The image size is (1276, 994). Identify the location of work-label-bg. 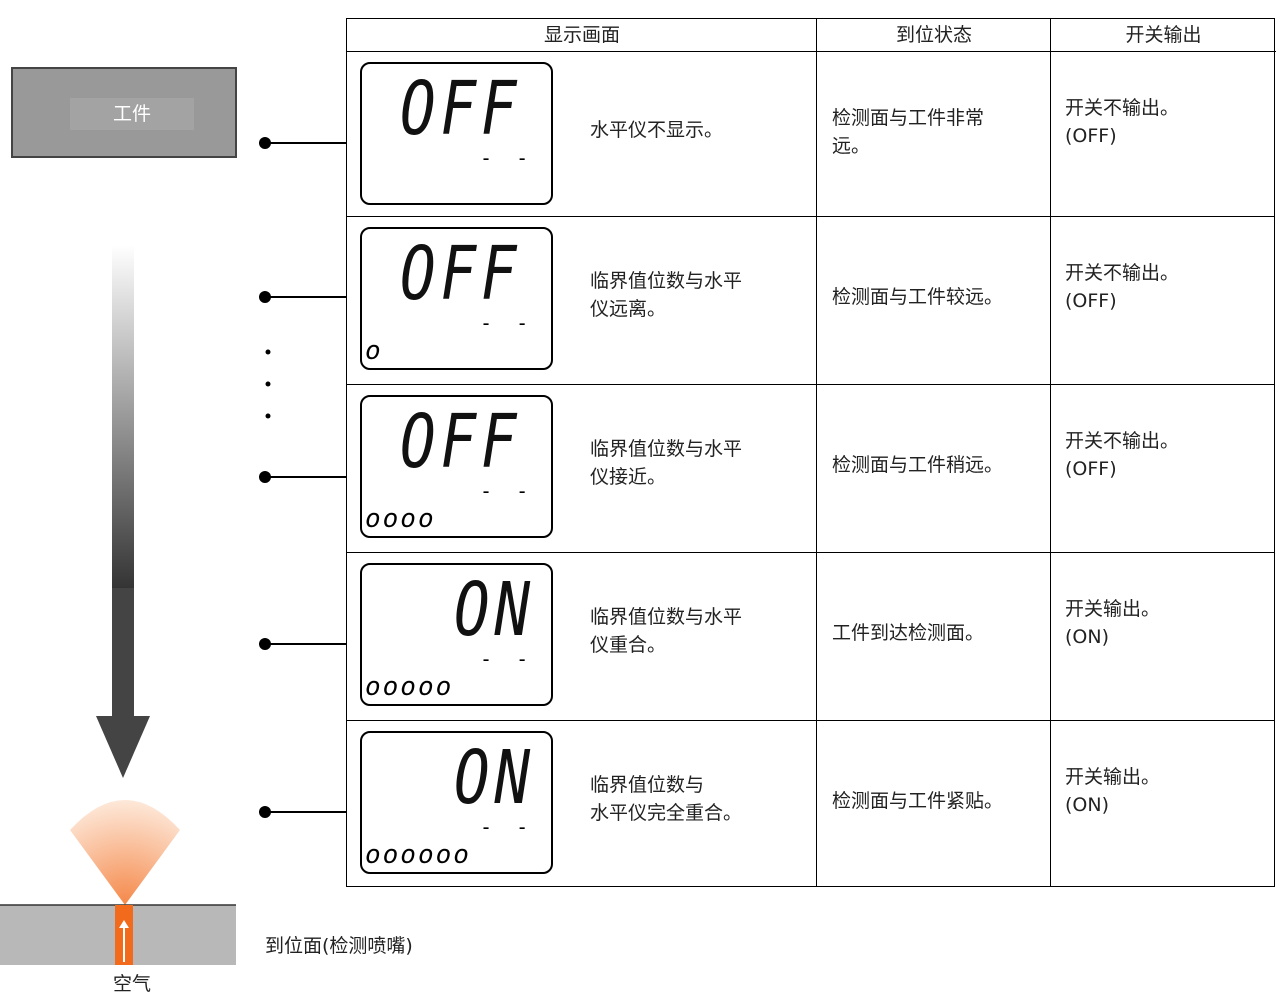
(132, 114).